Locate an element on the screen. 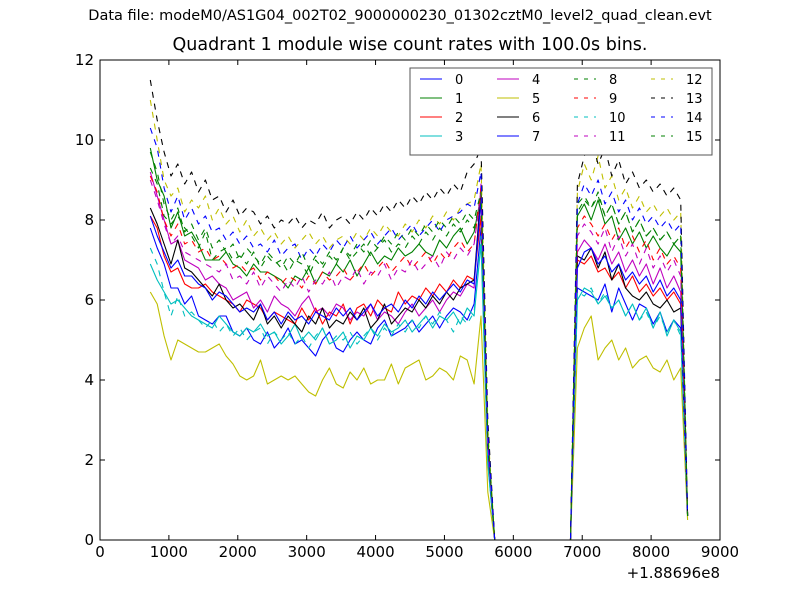 The height and width of the screenshot is (600, 800). x-tick-label: 6000 is located at coordinates (513, 552).